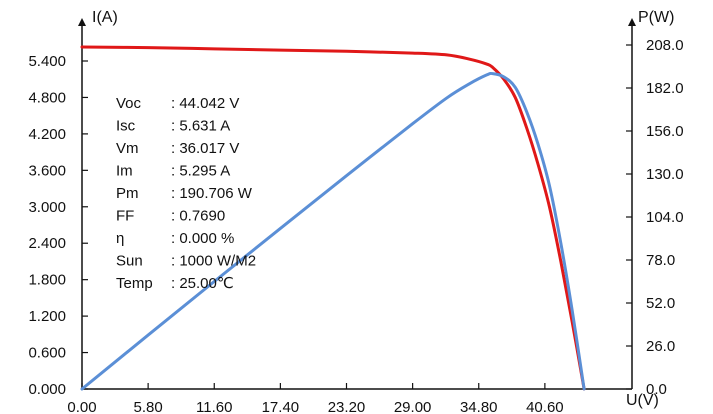 The width and height of the screenshot is (713, 414). I want to click on annotation-label: Vm, so click(127, 148).